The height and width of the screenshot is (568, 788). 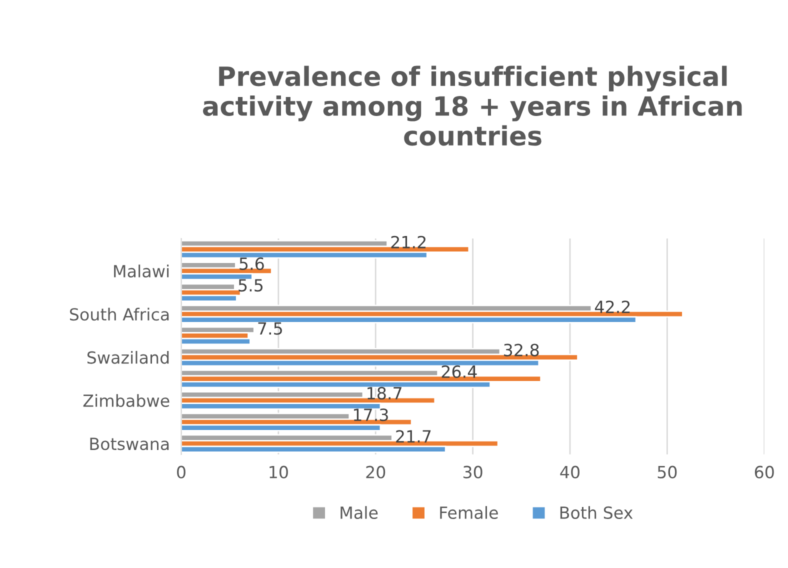 I want to click on y-tick-label: Malawi, so click(x=141, y=271).